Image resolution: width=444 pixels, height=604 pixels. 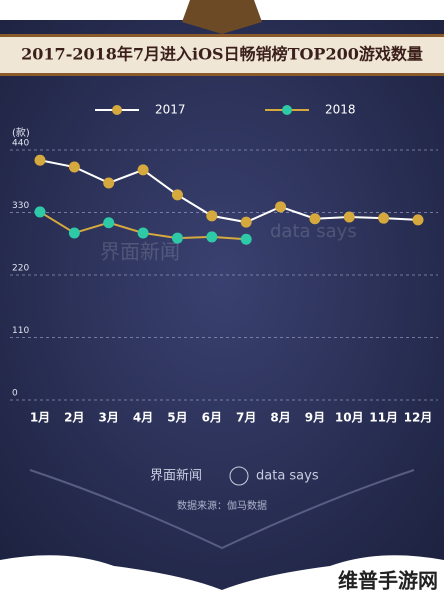 What do you see at coordinates (212, 418) in the screenshot?
I see `x-tick-label: 6月` at bounding box center [212, 418].